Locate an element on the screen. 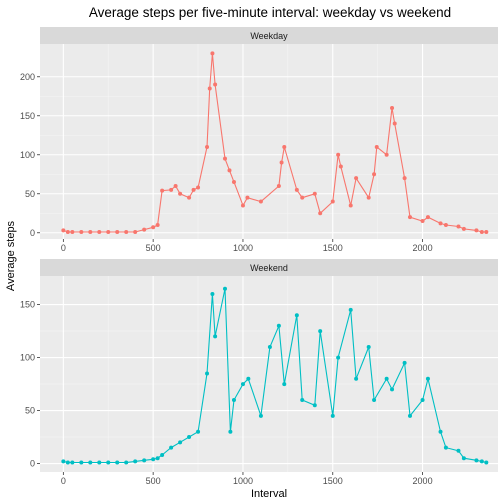 The width and height of the screenshot is (504, 504). x-axis-title: Interval is located at coordinates (269, 494).